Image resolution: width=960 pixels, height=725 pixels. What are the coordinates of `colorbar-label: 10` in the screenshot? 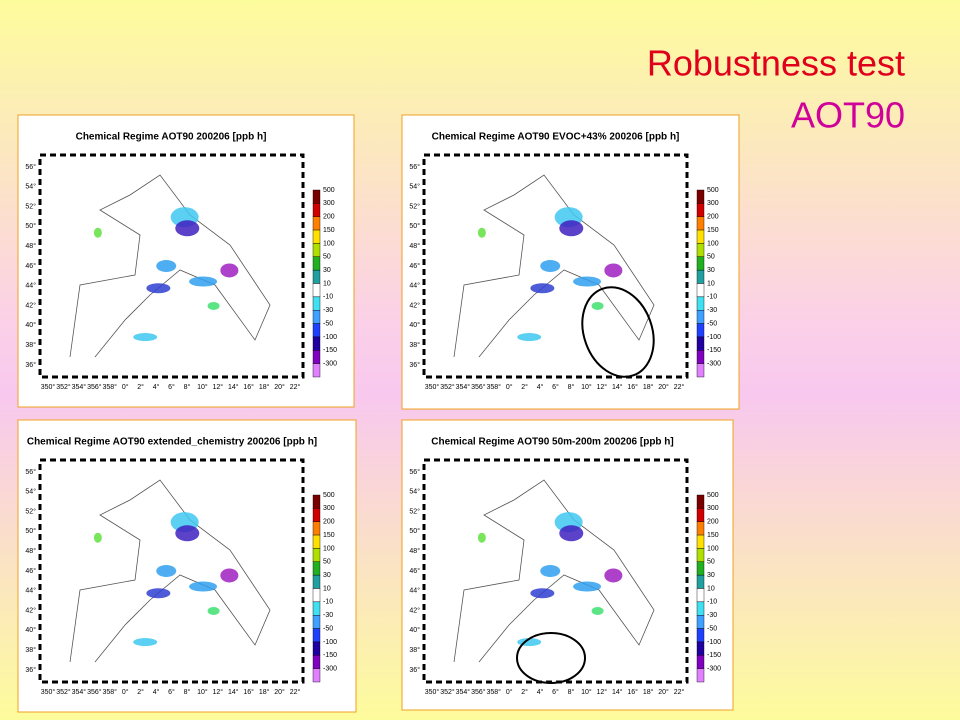 It's located at (327, 588).